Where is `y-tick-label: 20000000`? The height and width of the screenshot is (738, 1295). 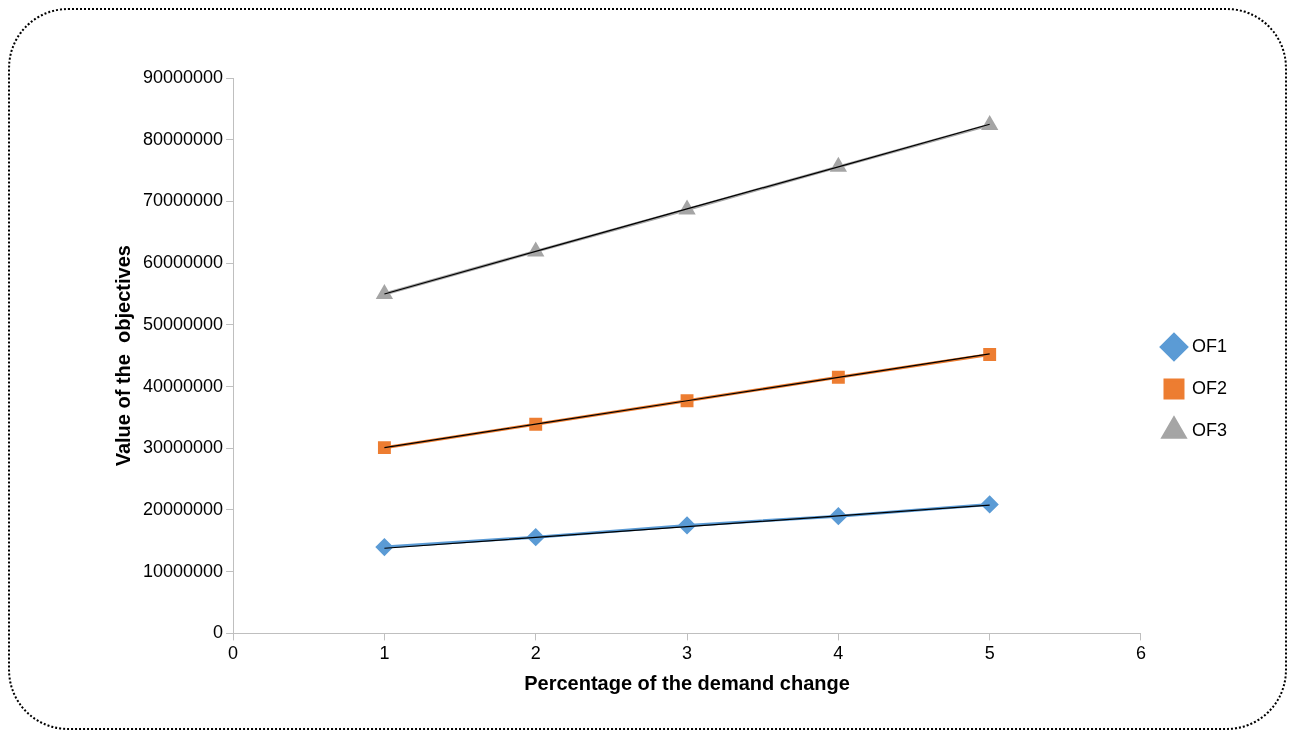 y-tick-label: 20000000 is located at coordinates (183, 508).